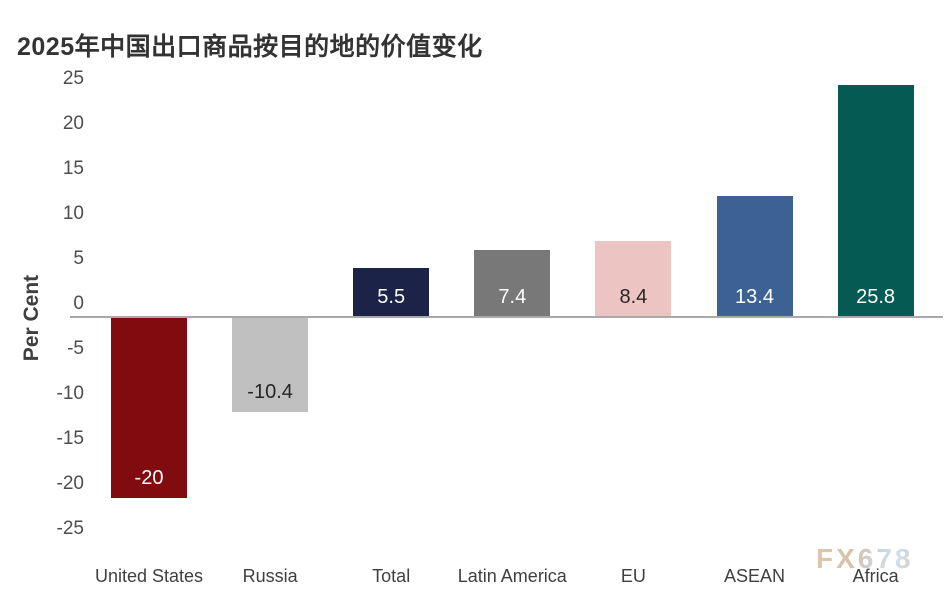  I want to click on x-tick-label-total: Total, so click(391, 576).